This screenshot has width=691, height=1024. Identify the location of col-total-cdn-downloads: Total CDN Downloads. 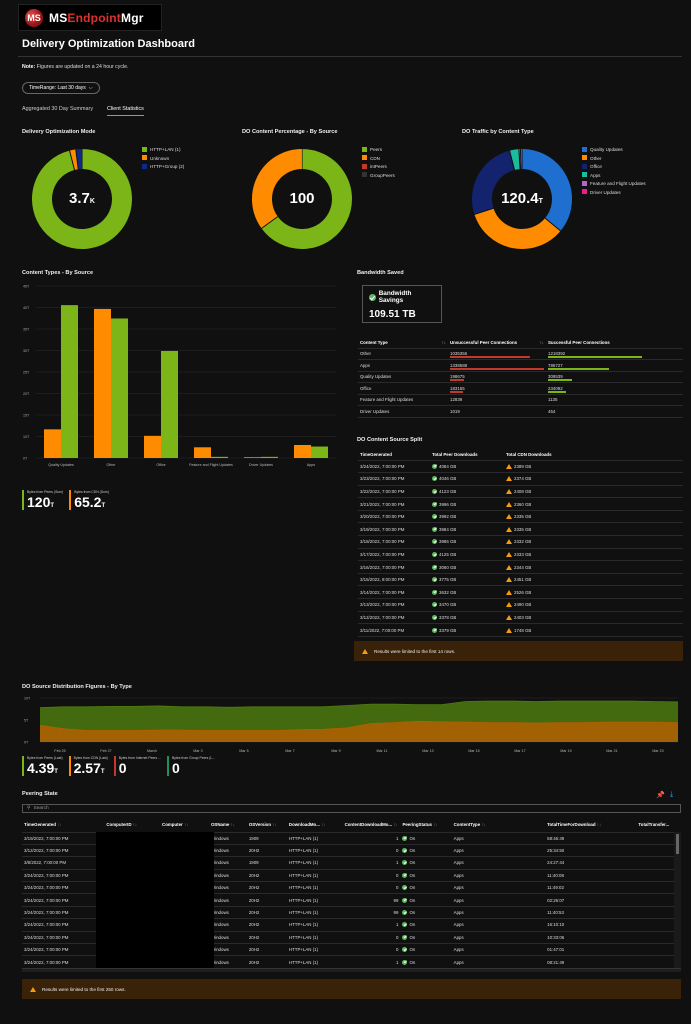
(593, 455).